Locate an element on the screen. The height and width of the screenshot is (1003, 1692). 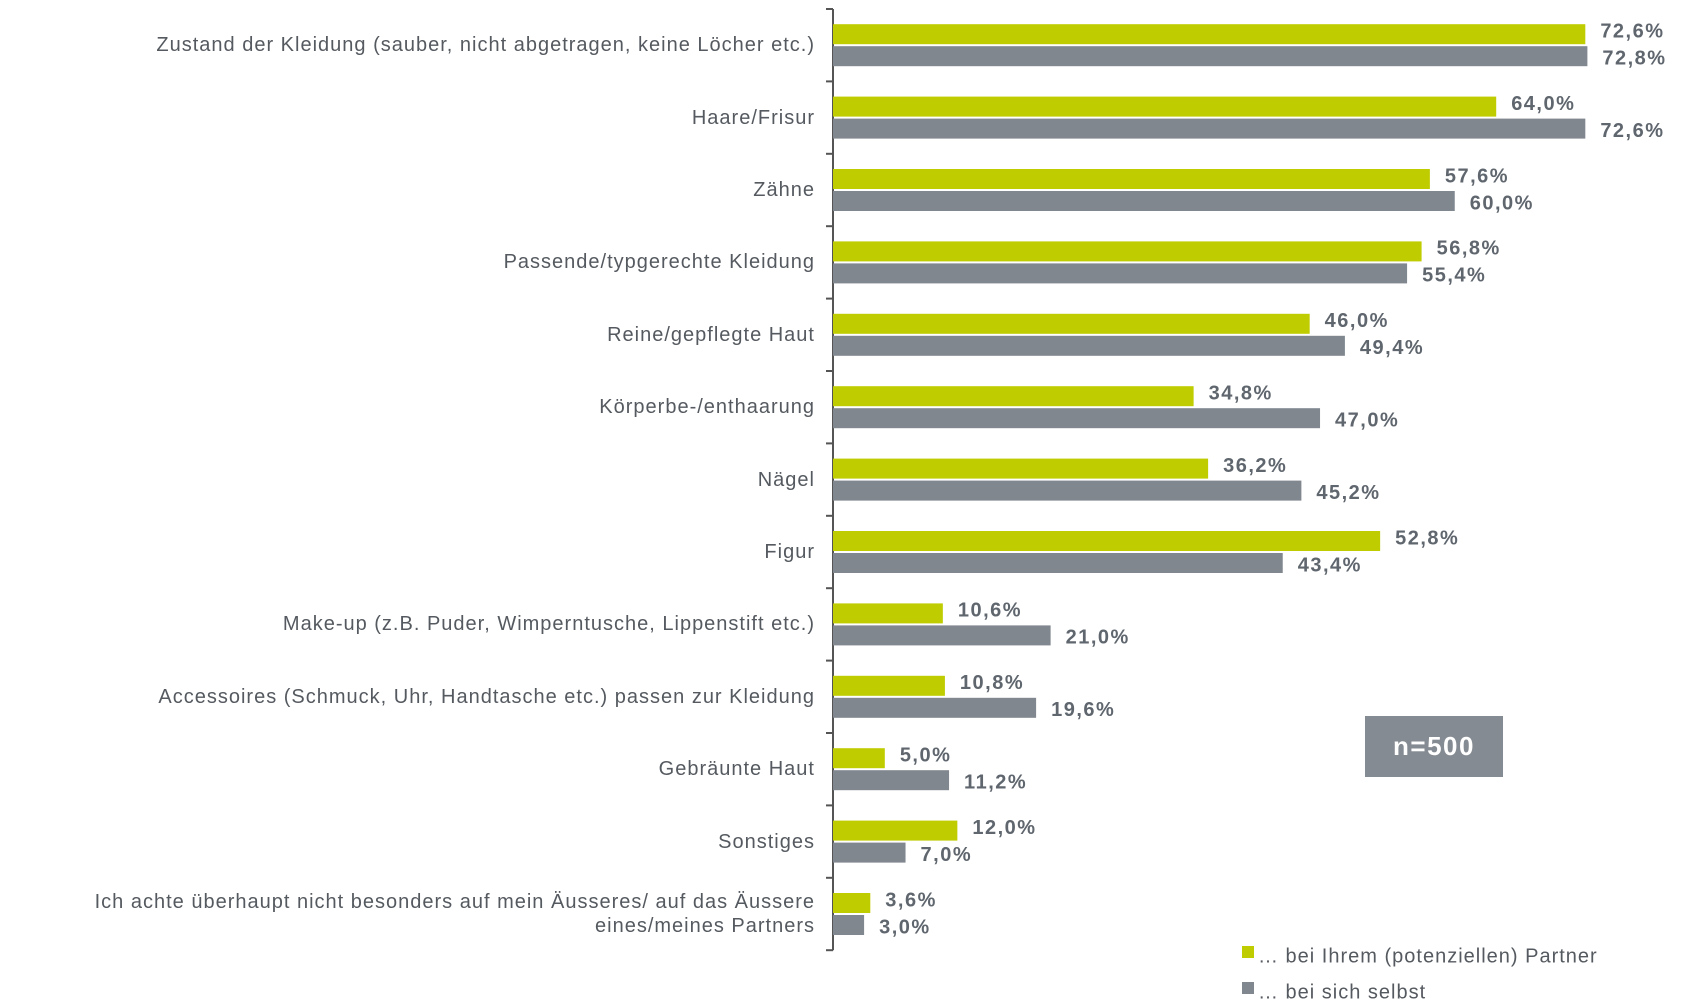
value-label: 10,8% is located at coordinates (992, 683).